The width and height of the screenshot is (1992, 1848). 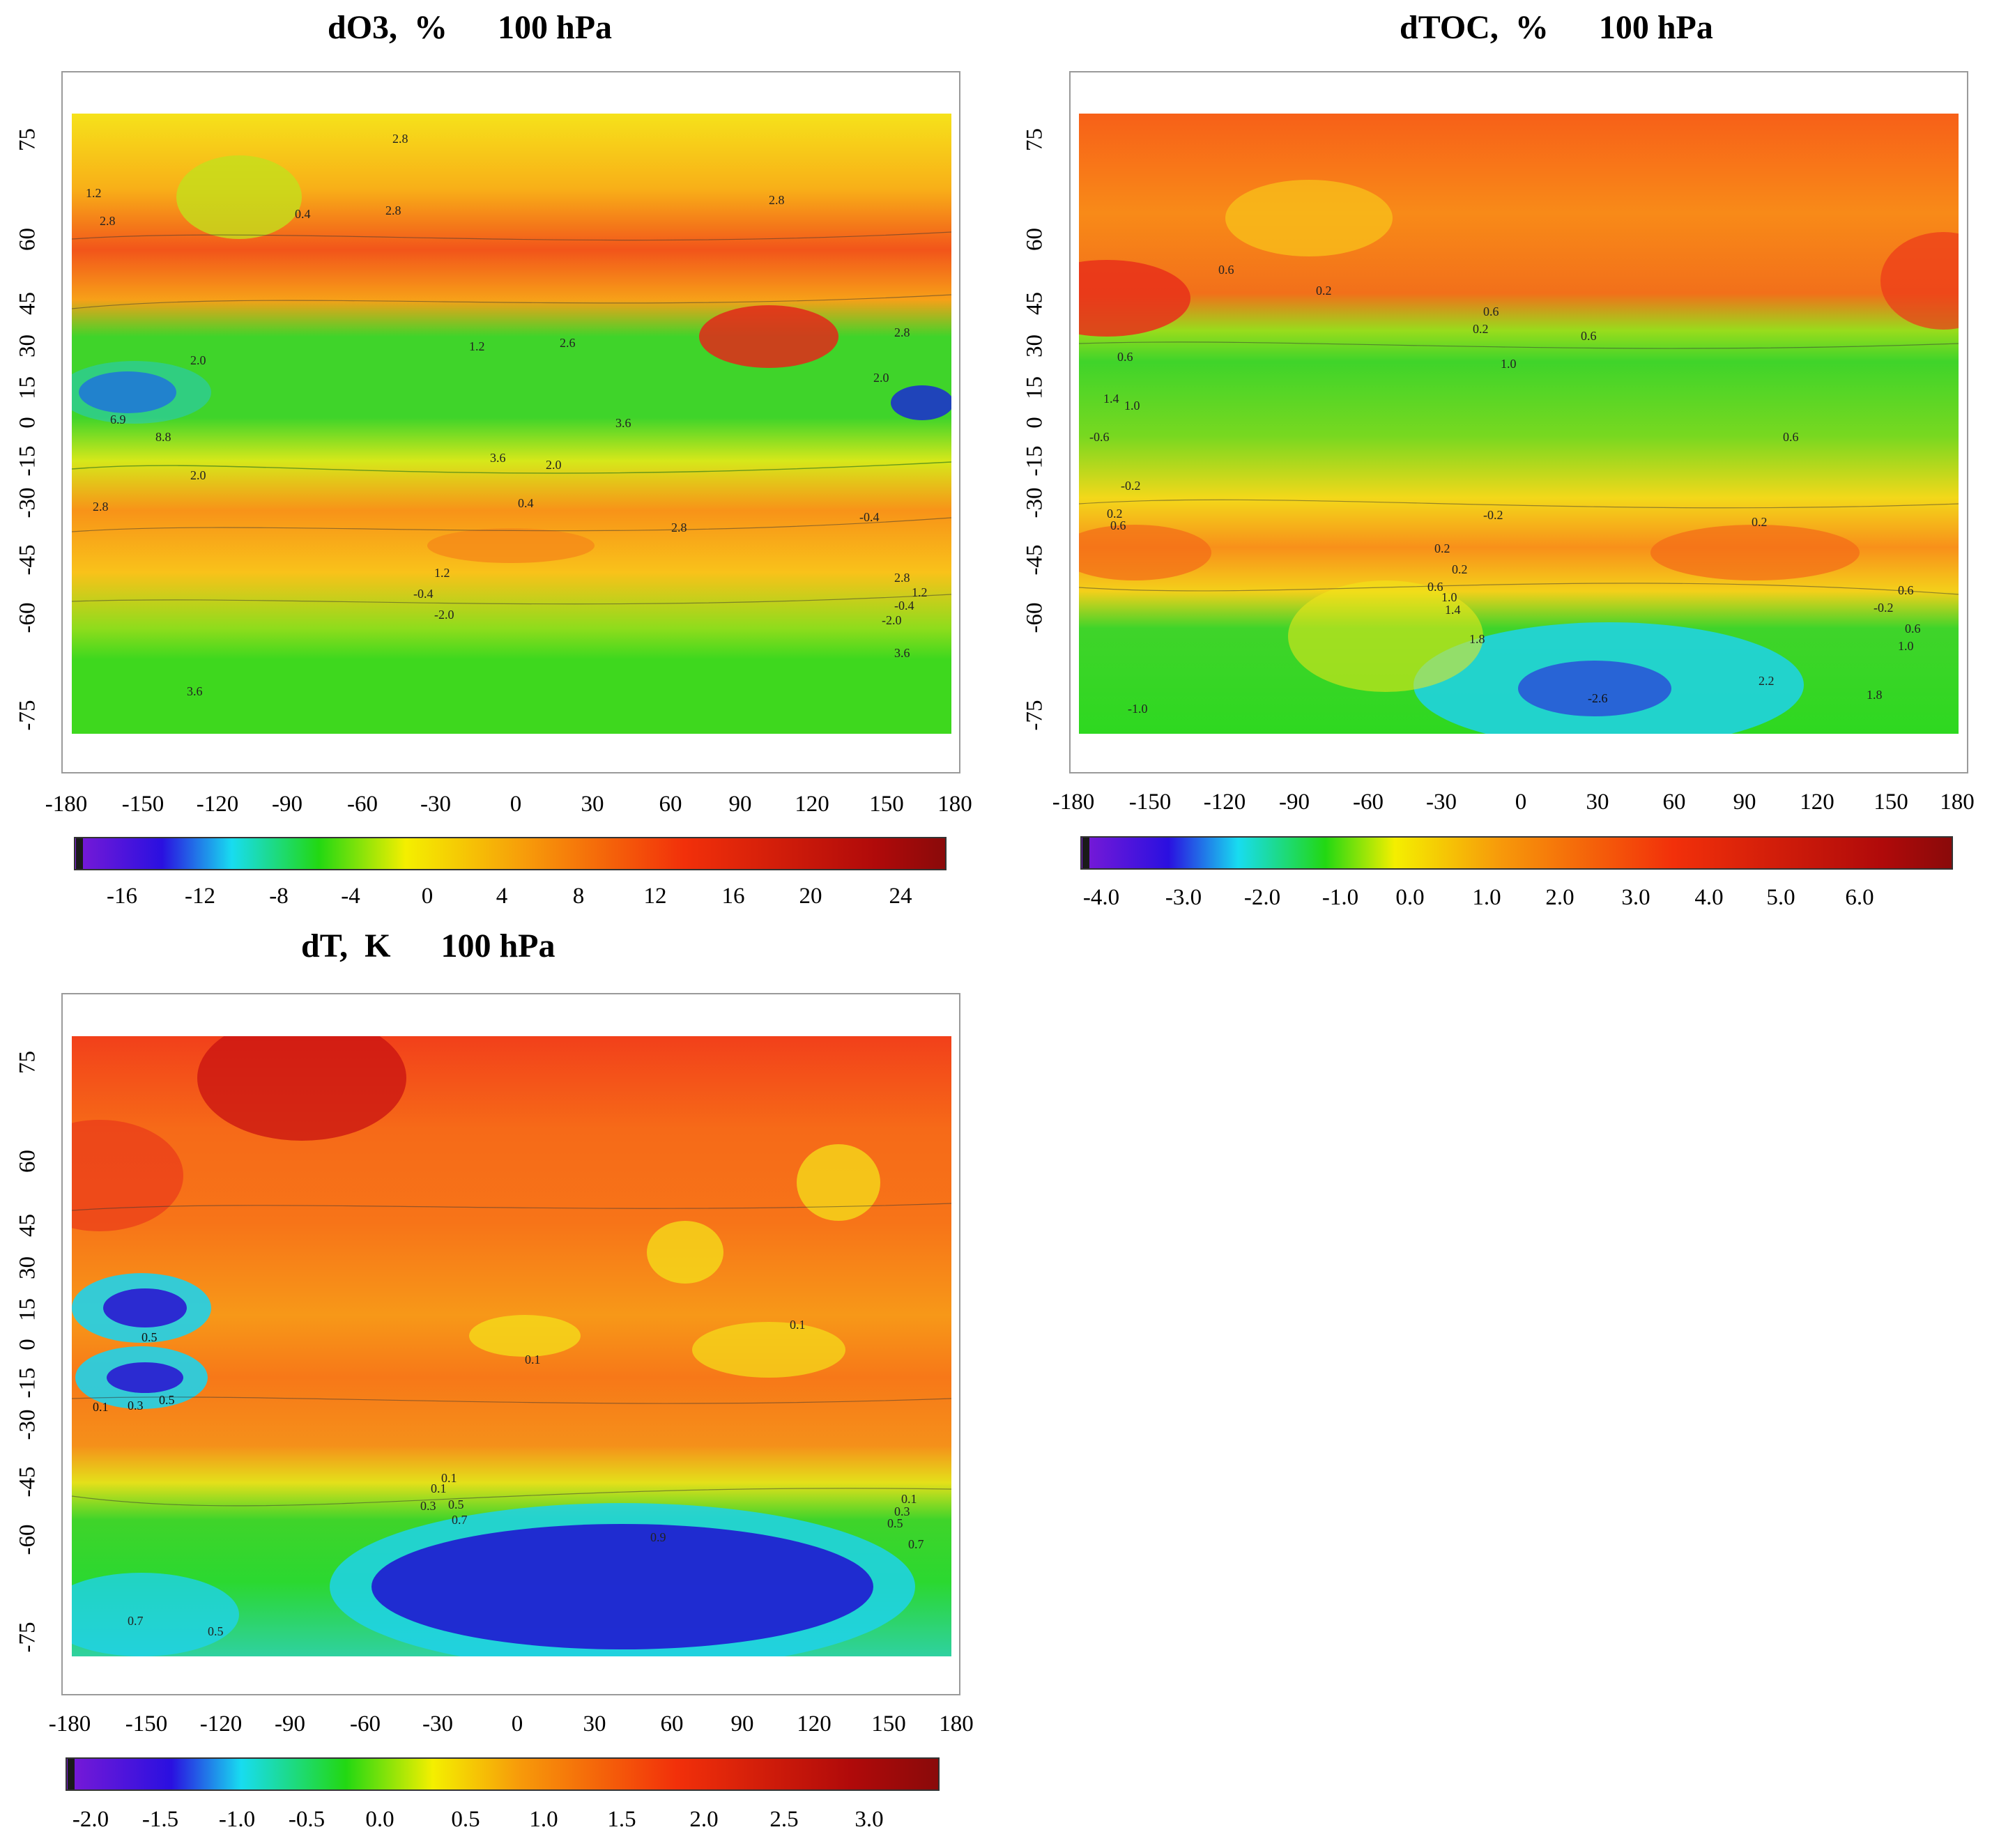 What do you see at coordinates (1560, 898) in the screenshot?
I see `colorbar-label: 2.0` at bounding box center [1560, 898].